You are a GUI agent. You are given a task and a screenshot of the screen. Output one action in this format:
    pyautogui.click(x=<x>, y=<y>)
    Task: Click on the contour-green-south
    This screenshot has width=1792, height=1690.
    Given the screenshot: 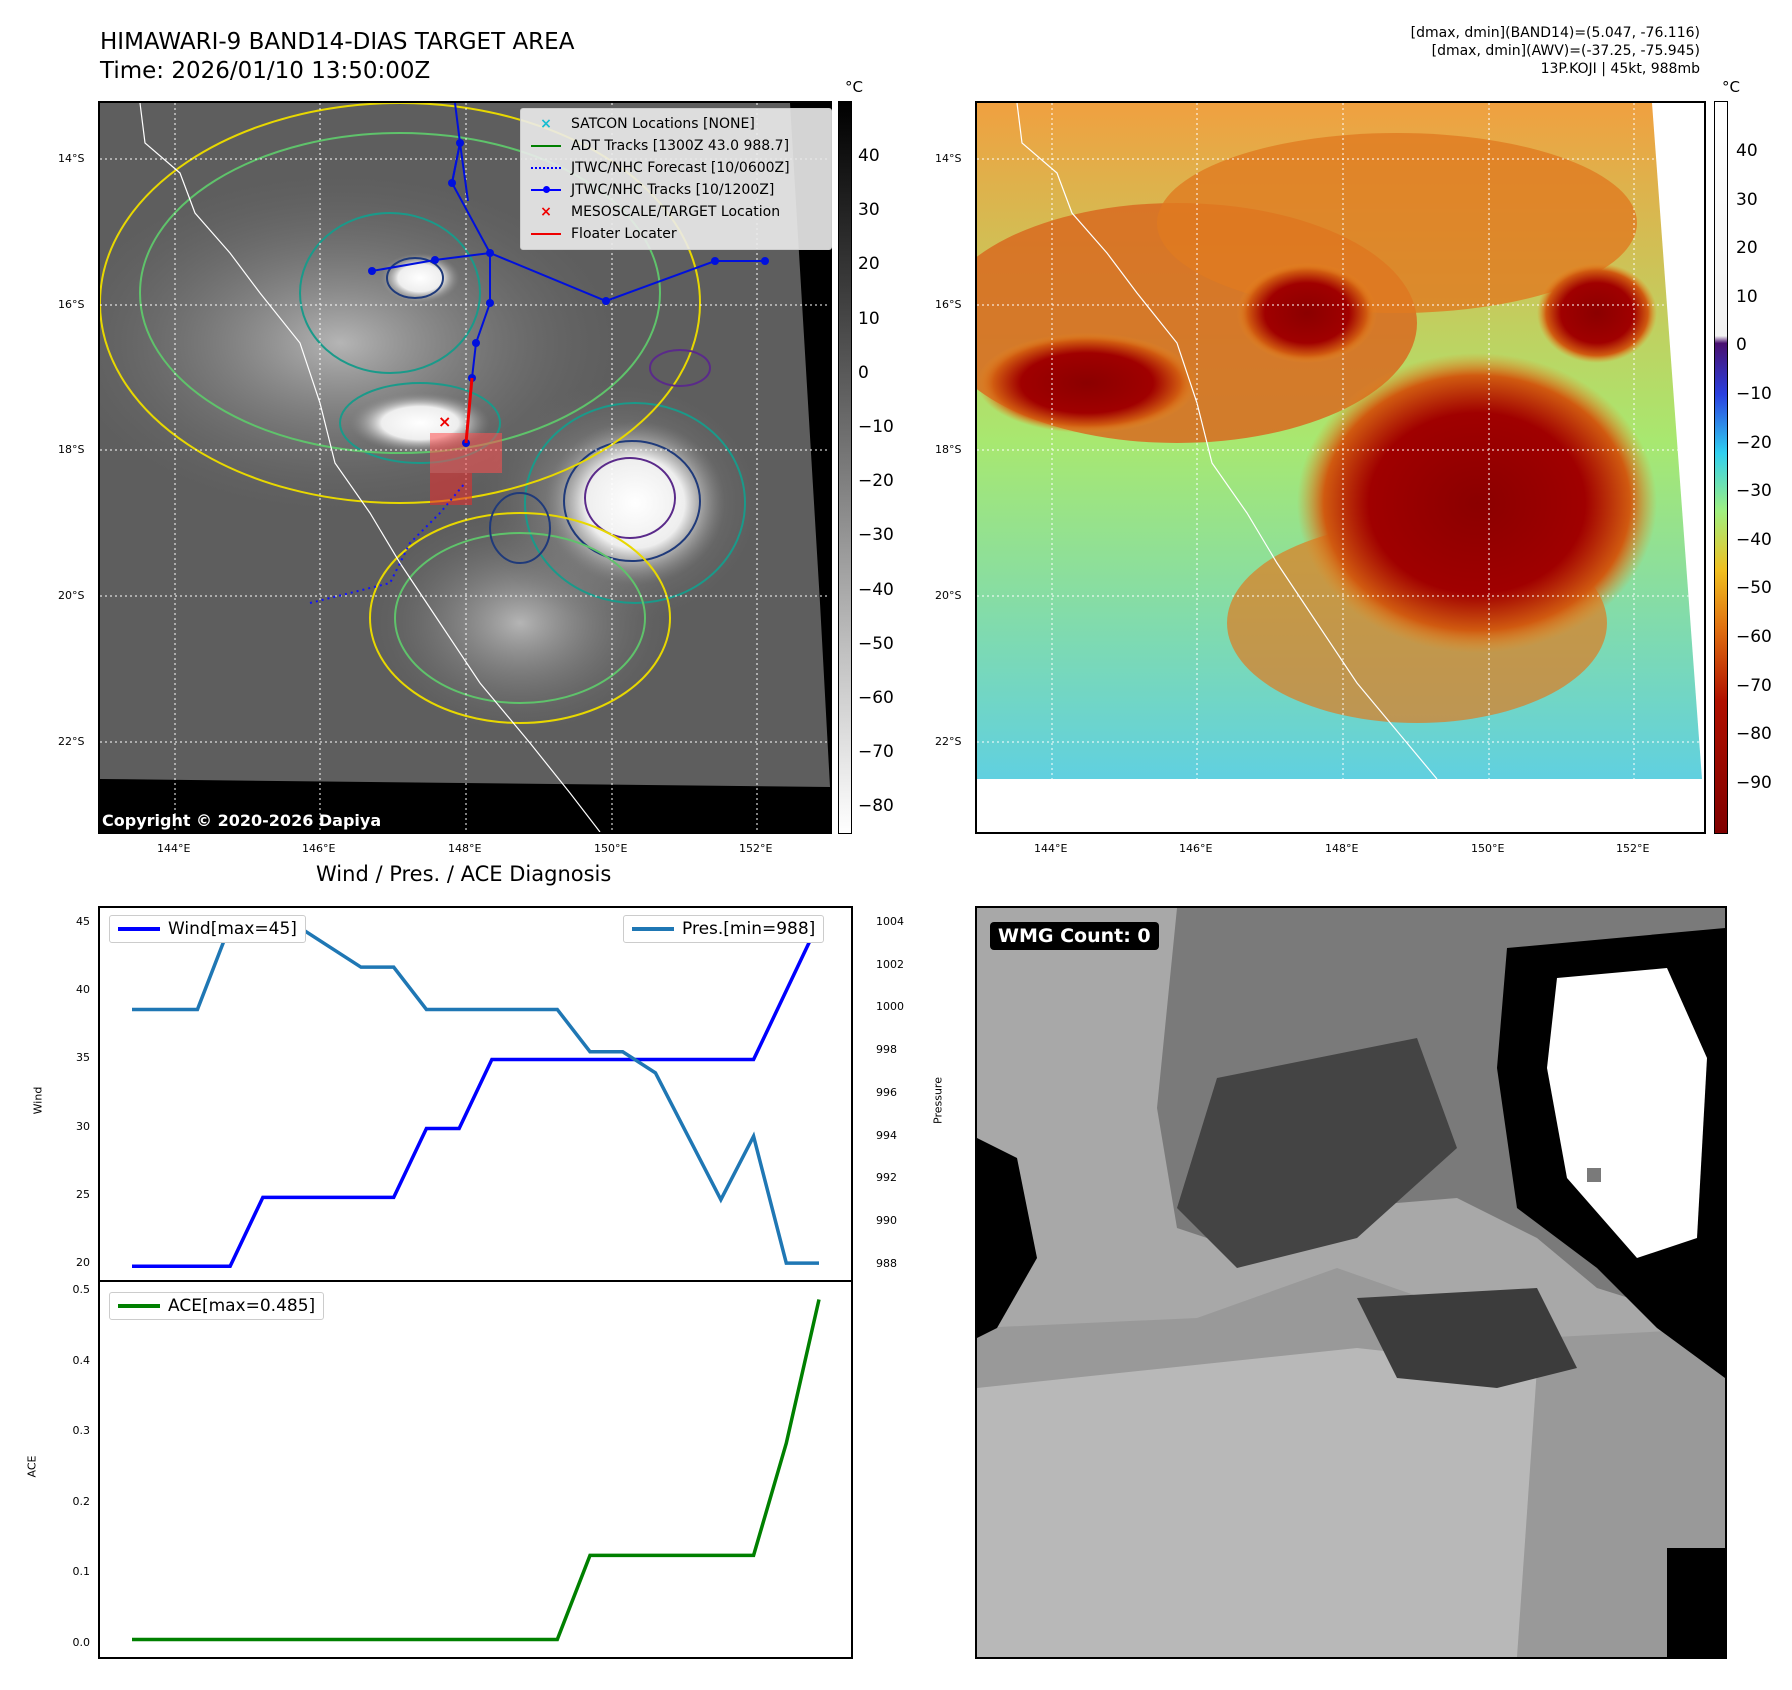 What is the action you would take?
    pyautogui.click(x=520, y=618)
    